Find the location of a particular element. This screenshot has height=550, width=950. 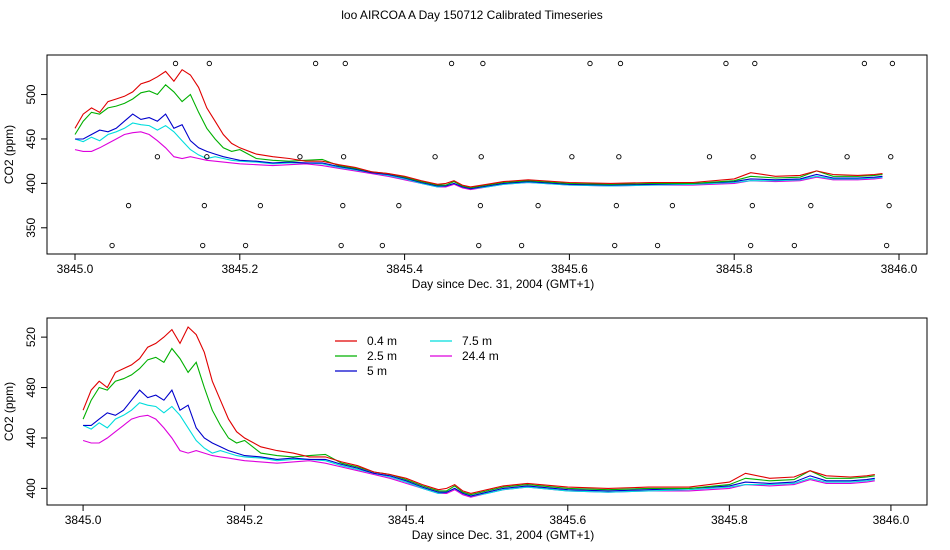

y-tick-label: 440 is located at coordinates (31, 438).